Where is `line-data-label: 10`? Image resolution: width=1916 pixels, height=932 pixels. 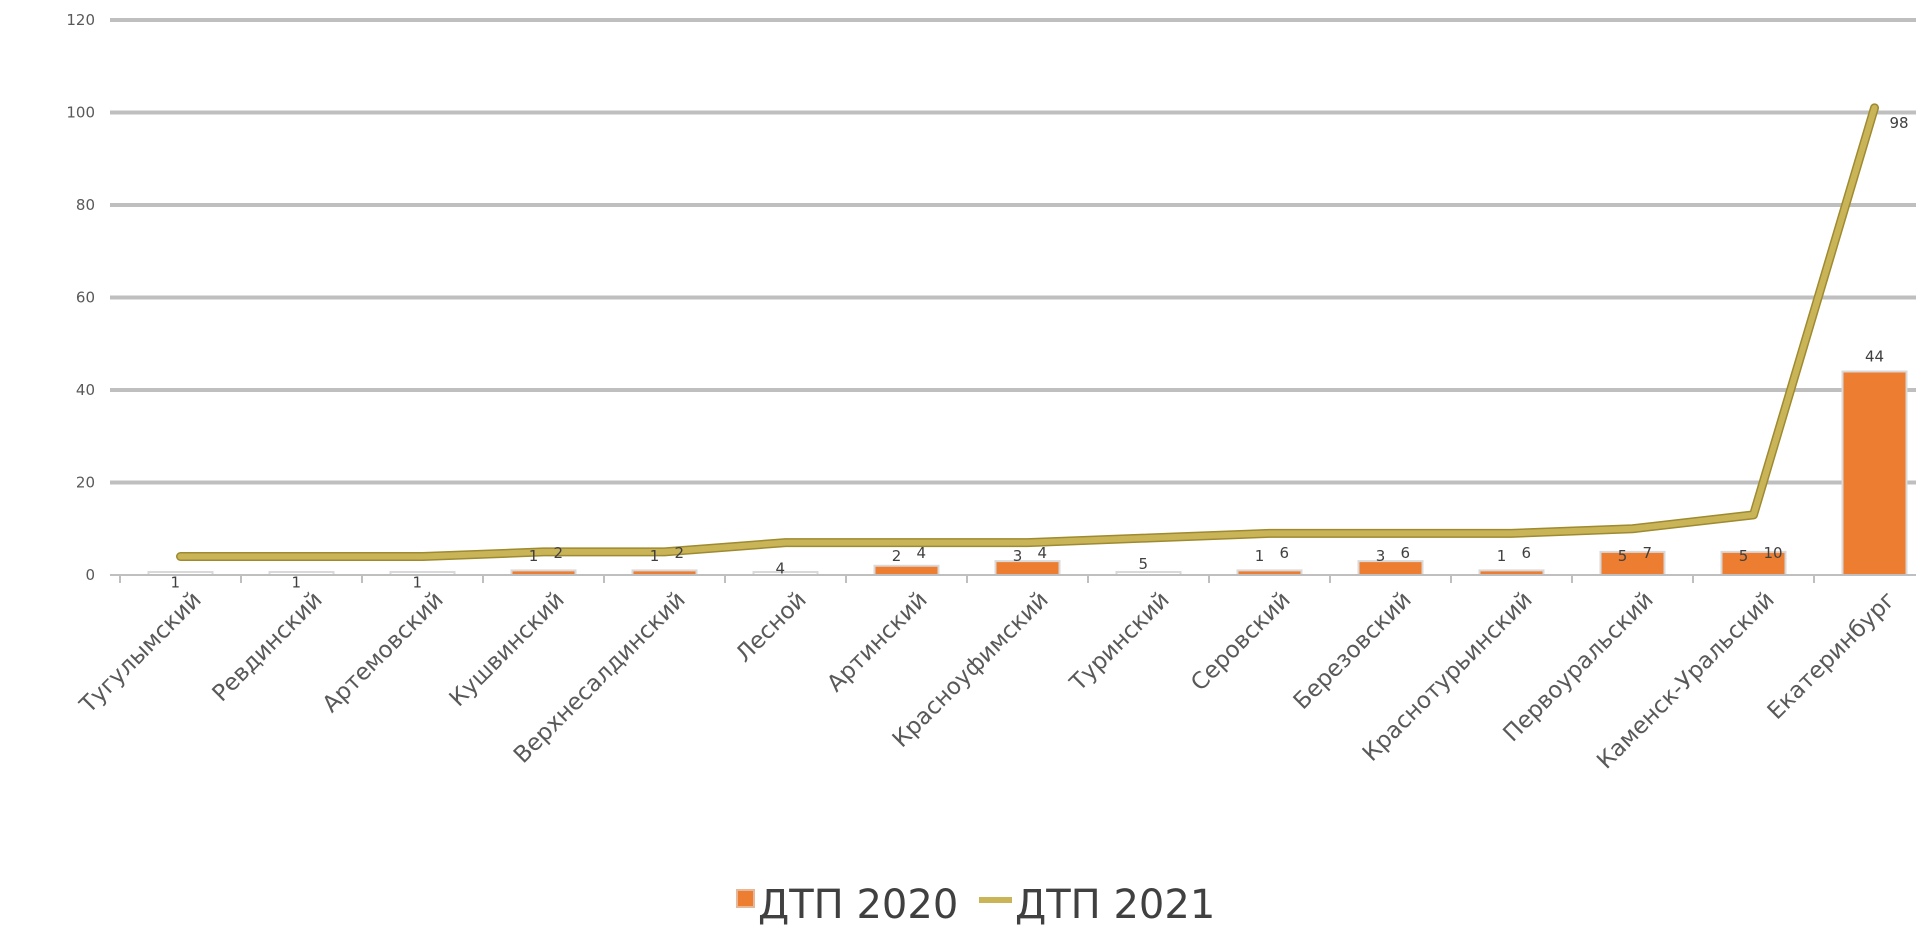 line-data-label: 10 is located at coordinates (1773, 553).